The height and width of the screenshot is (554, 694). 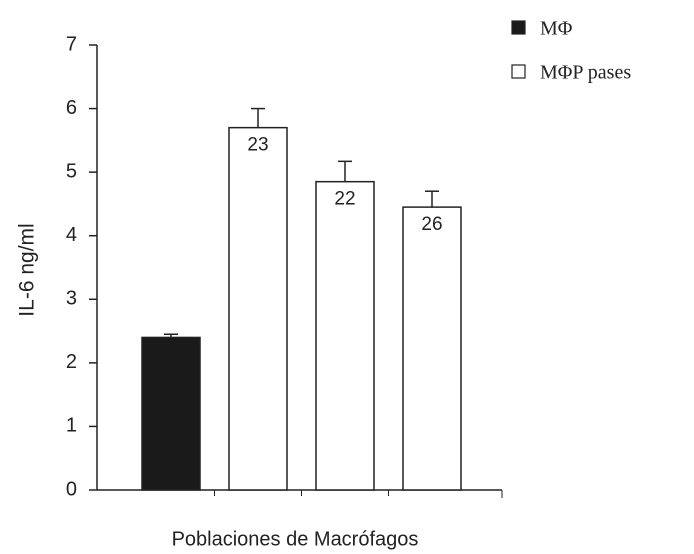 What do you see at coordinates (71, 44) in the screenshot?
I see `y-tick-label: 7` at bounding box center [71, 44].